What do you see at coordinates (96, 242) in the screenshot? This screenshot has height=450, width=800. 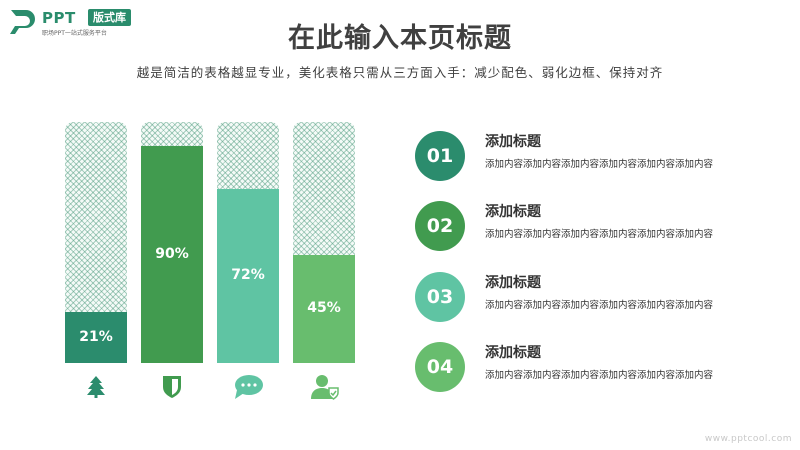 I see `bar-1: 21%` at bounding box center [96, 242].